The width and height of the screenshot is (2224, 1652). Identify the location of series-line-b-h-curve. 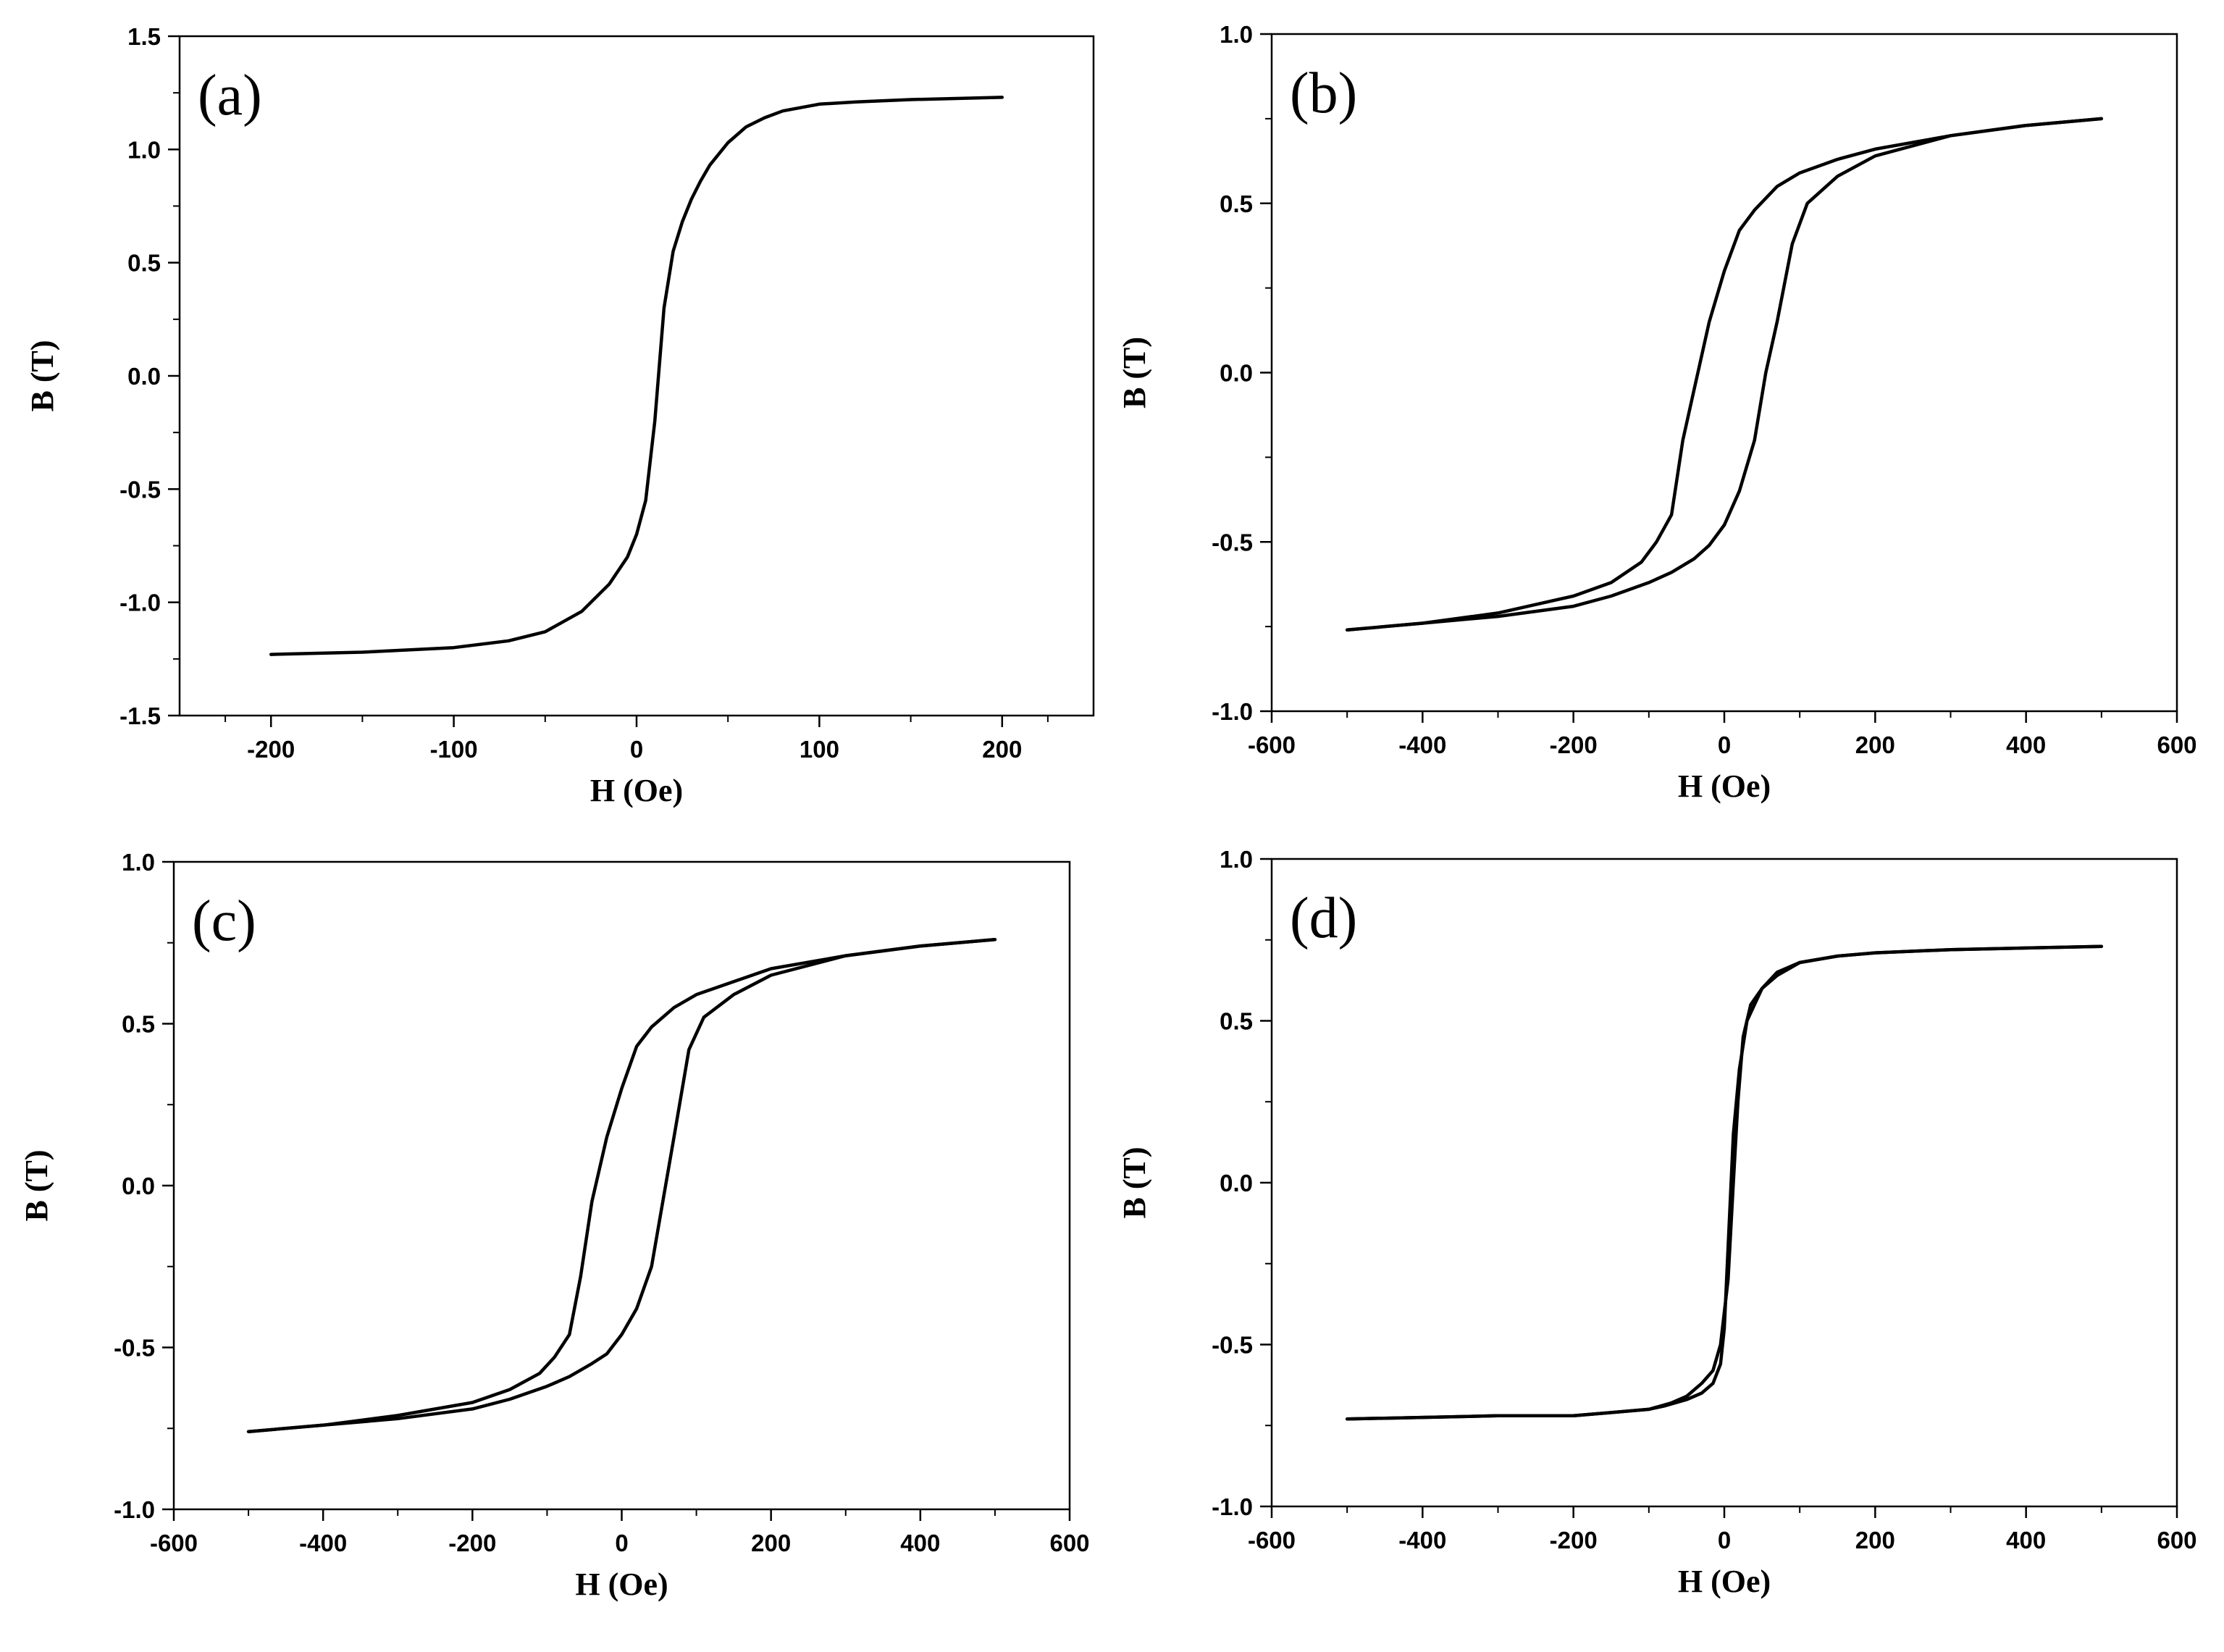
(636, 376).